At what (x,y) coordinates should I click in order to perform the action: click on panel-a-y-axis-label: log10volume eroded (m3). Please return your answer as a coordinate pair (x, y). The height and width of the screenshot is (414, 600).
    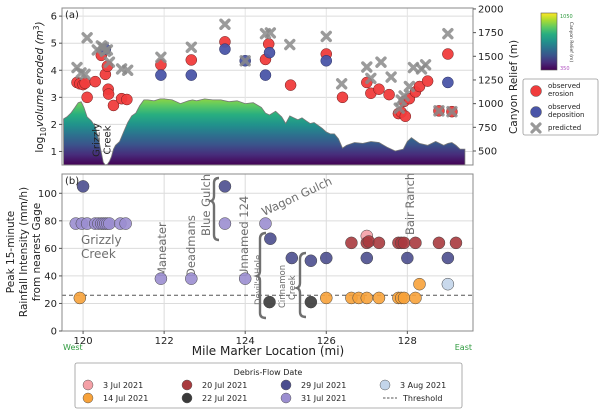
    Looking at the image, I should click on (40, 86).